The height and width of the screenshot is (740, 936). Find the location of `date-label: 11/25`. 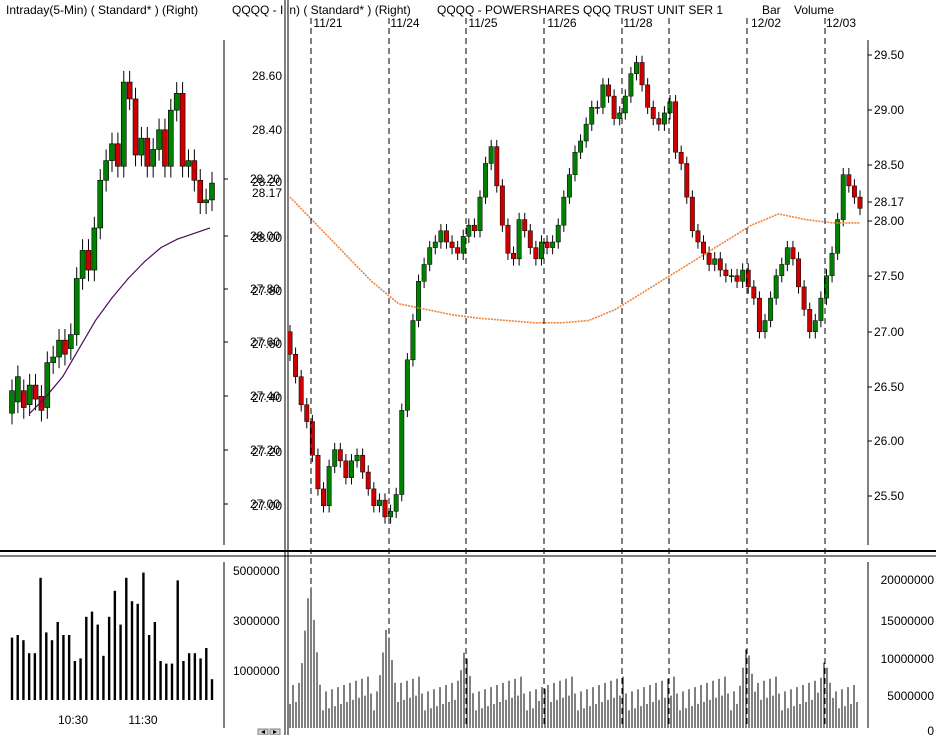

date-label: 11/25 is located at coordinates (482, 23).